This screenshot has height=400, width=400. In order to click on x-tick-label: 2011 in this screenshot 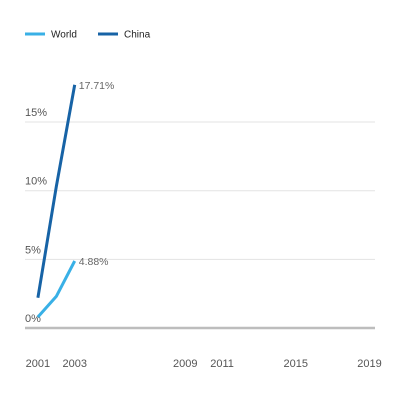, I will do `click(222, 364)`.